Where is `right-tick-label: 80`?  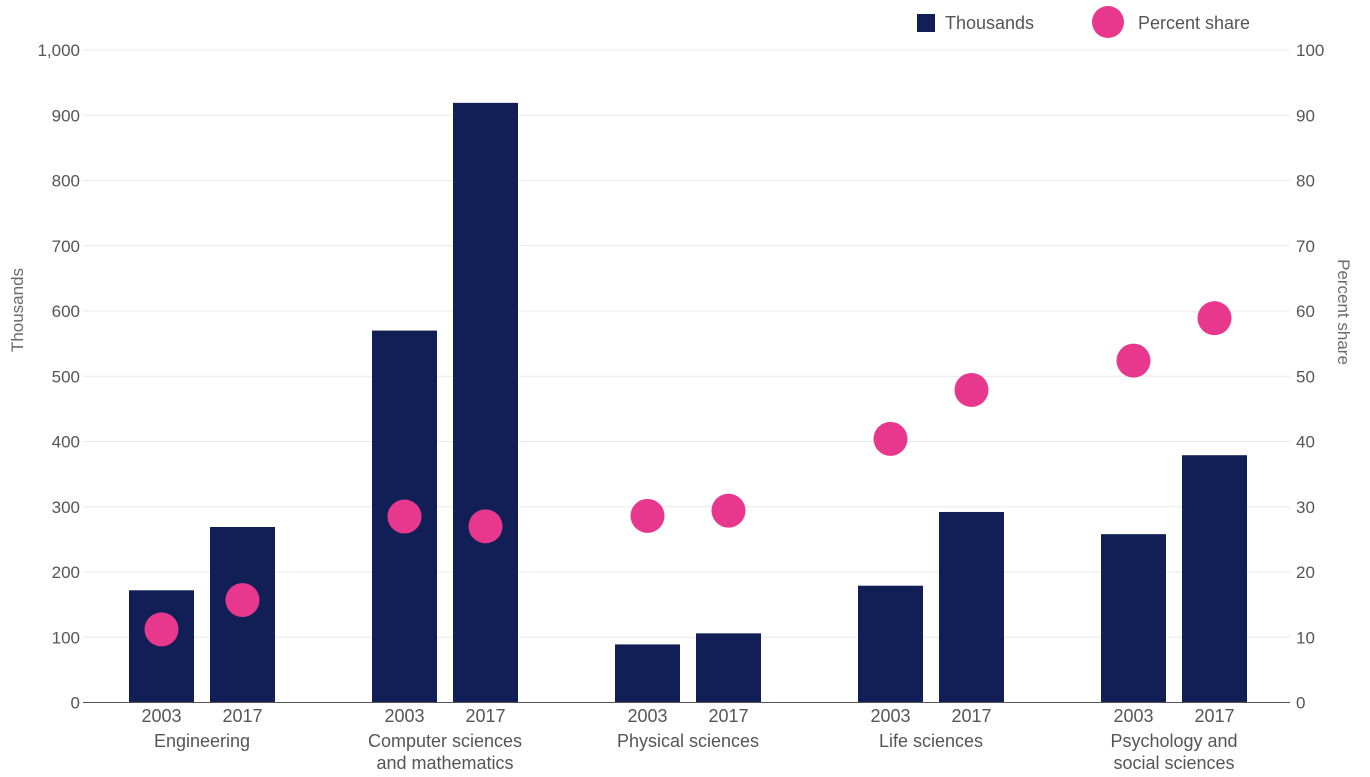 right-tick-label: 80 is located at coordinates (1305, 181).